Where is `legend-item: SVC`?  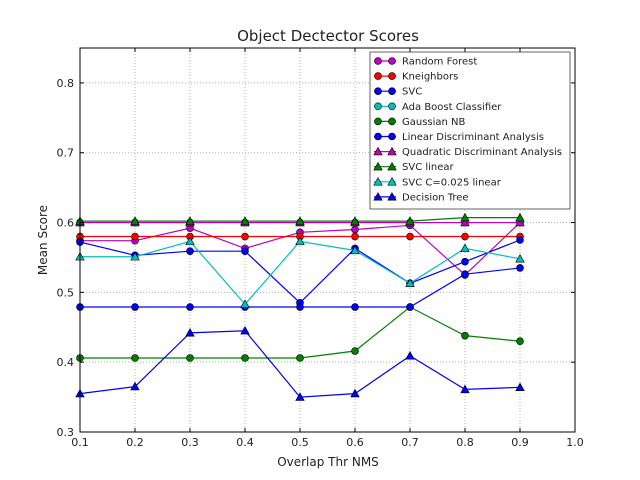
legend-item: SVC is located at coordinates (398, 92).